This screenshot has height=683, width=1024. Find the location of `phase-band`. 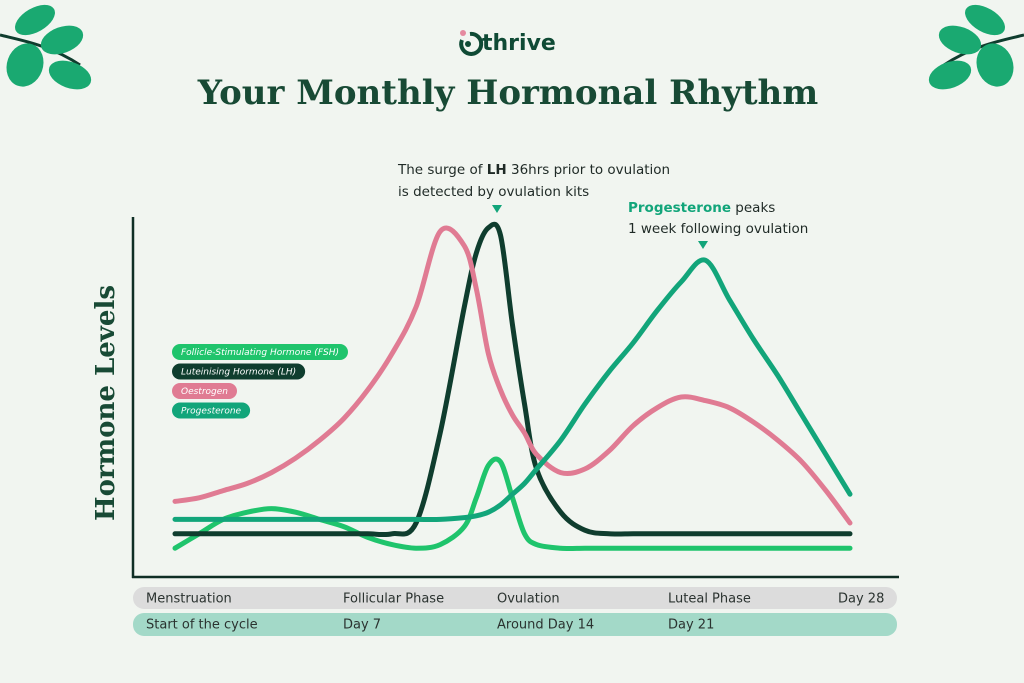

phase-band is located at coordinates (515, 598).